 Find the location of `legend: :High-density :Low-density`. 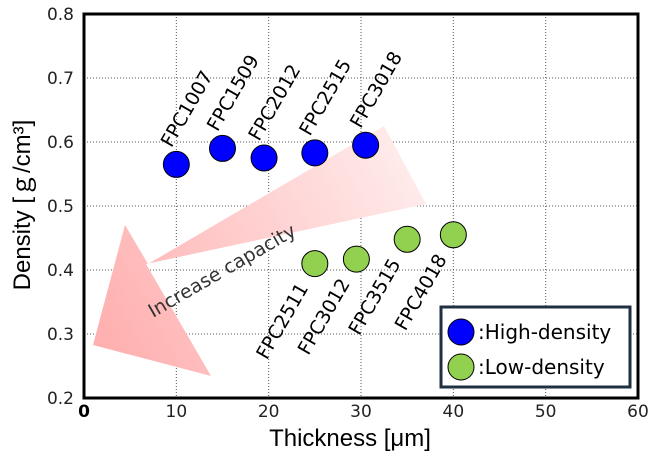

legend: :High-density :Low-density is located at coordinates (535, 347).